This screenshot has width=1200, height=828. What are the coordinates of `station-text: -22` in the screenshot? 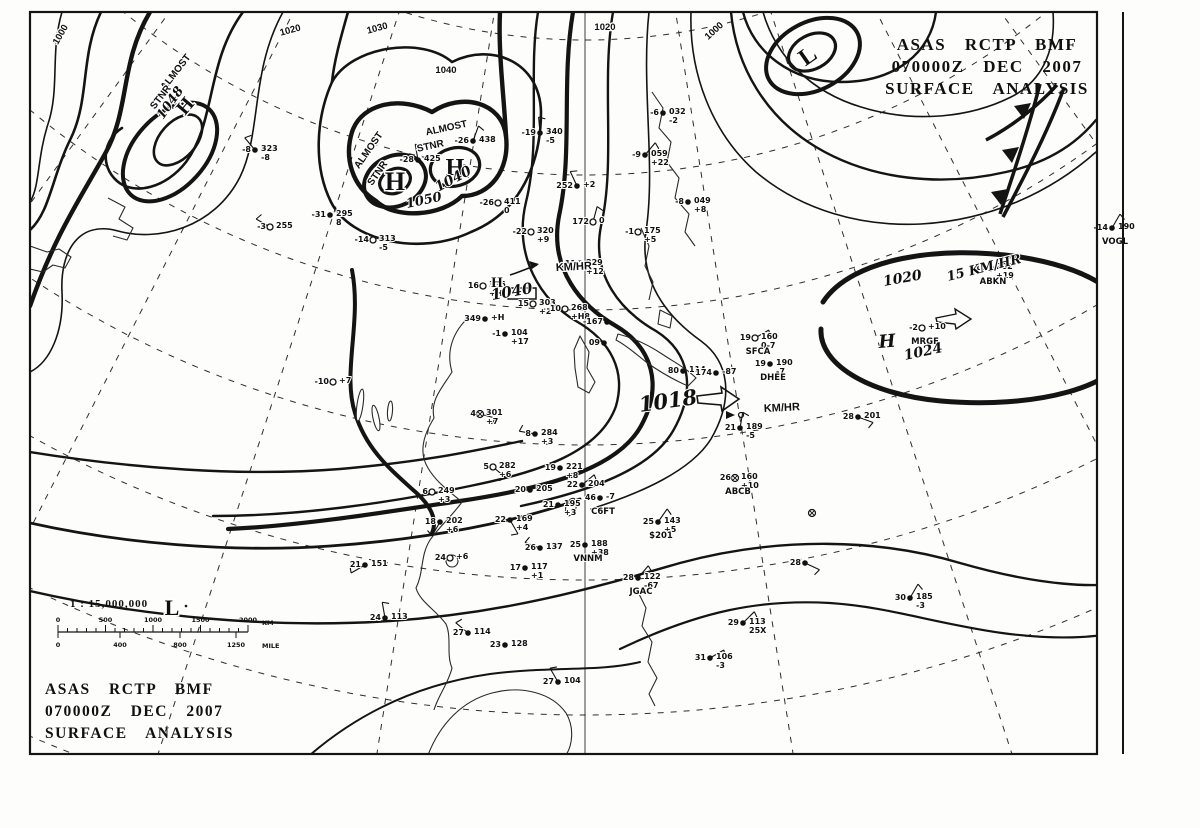 It's located at (520, 231).